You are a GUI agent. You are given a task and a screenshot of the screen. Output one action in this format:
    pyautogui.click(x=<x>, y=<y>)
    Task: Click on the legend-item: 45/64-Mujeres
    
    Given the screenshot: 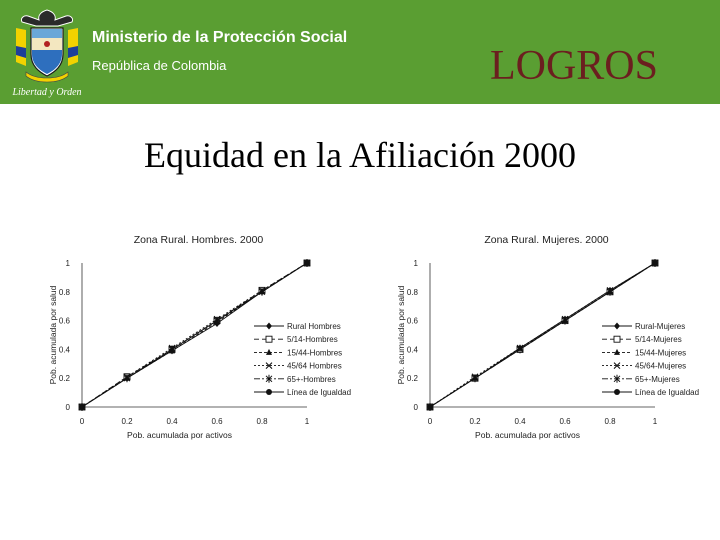 What is the action you would take?
    pyautogui.click(x=644, y=366)
    